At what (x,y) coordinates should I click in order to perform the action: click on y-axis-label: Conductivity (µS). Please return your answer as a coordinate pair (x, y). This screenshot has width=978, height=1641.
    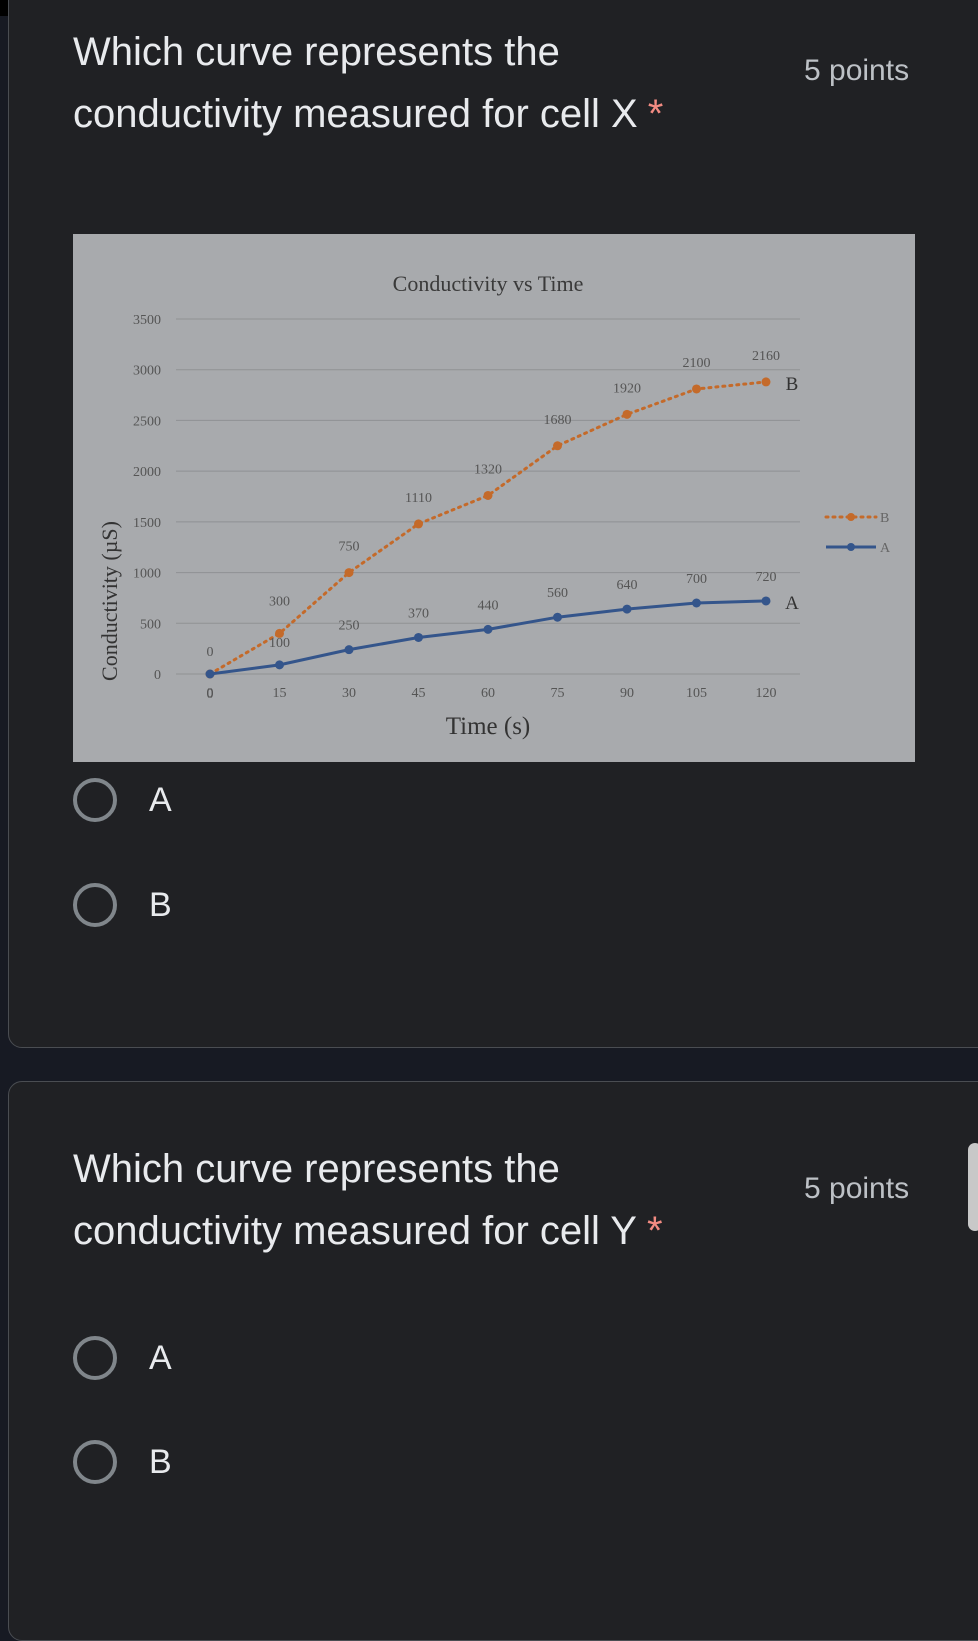
    Looking at the image, I should click on (109, 601).